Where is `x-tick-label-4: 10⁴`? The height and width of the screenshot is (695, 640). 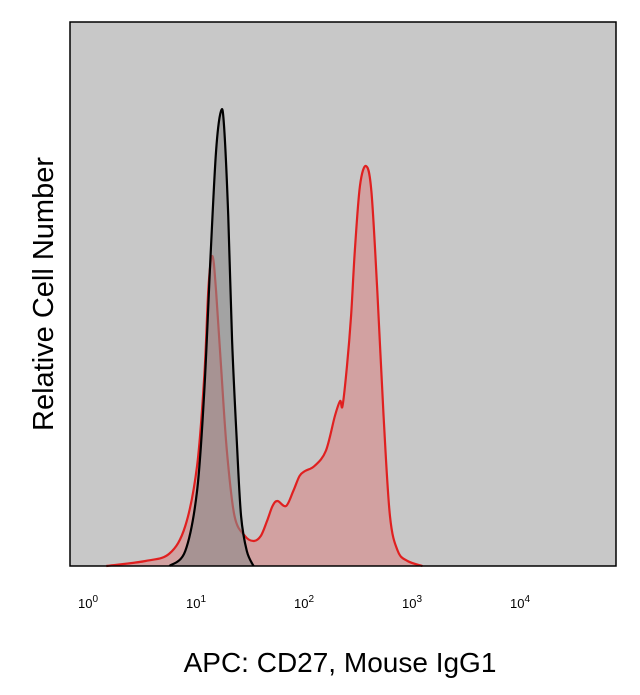 x-tick-label-4: 10⁴ is located at coordinates (520, 602).